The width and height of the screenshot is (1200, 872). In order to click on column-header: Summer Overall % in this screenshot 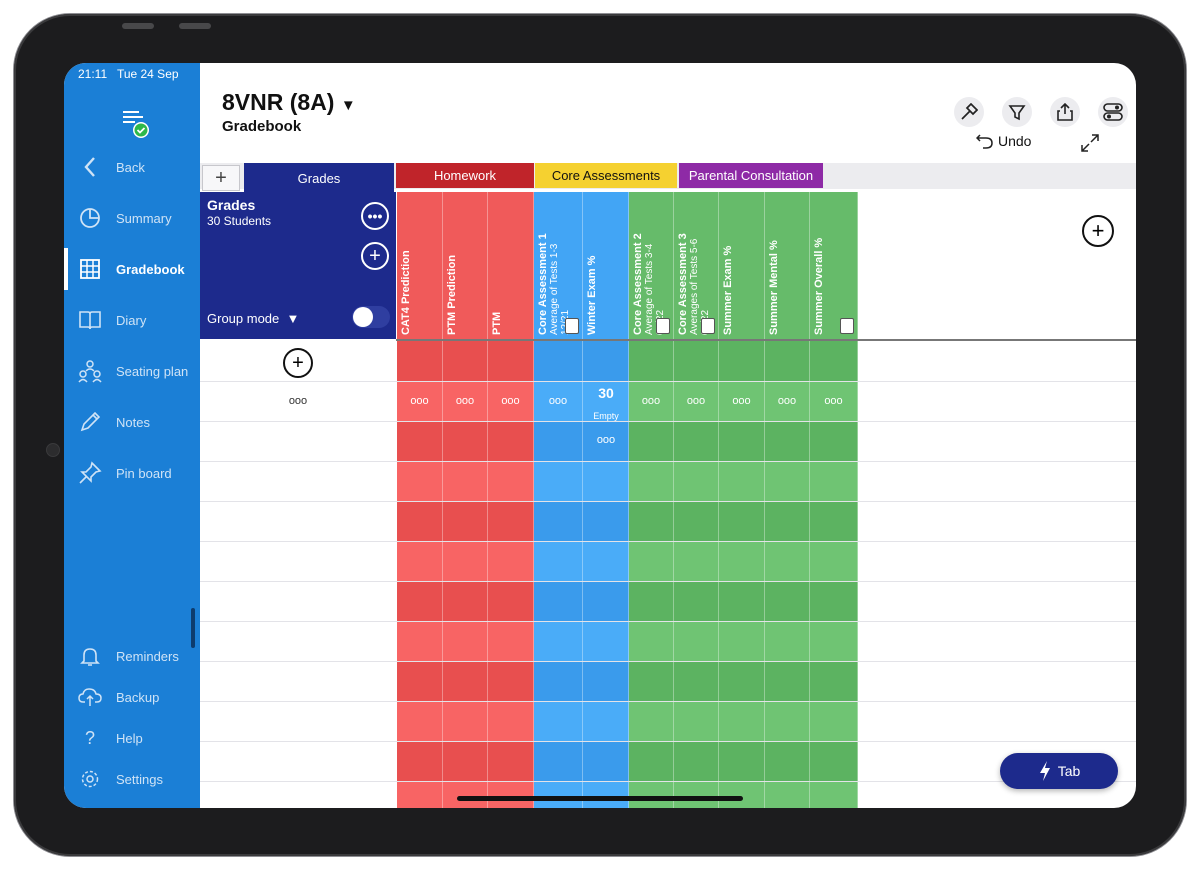, I will do `click(833, 265)`.